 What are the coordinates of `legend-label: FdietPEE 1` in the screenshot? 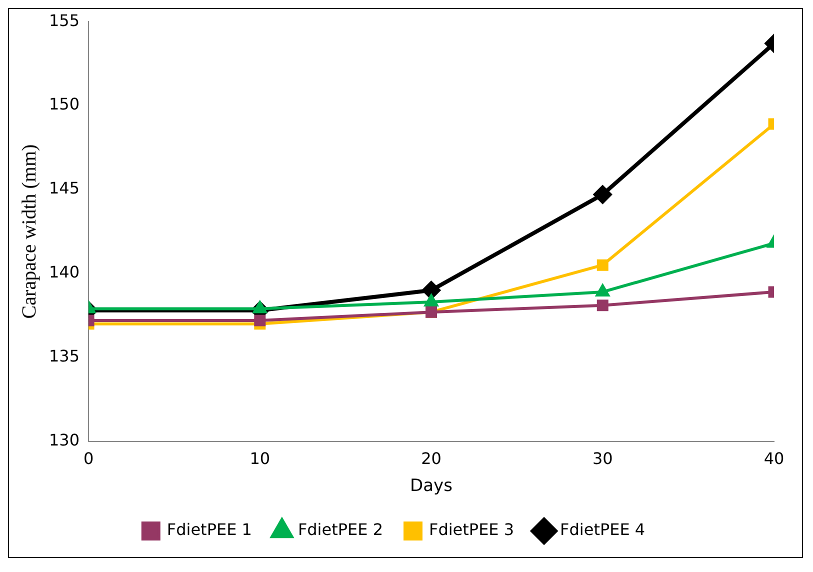 It's located at (209, 530).